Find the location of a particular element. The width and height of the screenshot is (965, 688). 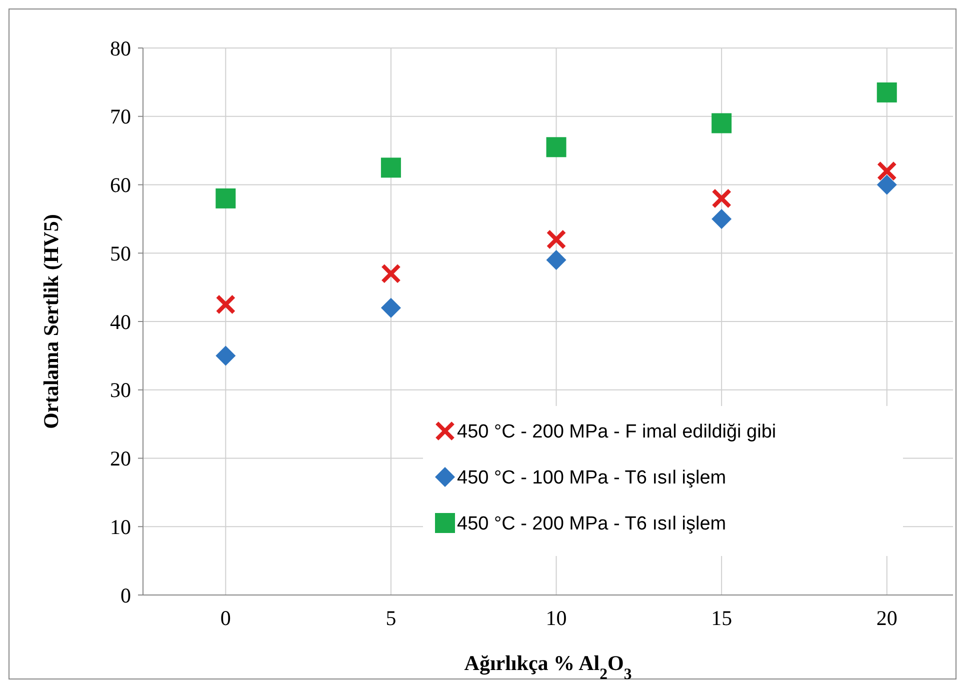

x-axis-title: Ağırlıkça % Al$_{2}$O$_{3}$ is located at coordinates (548, 666).